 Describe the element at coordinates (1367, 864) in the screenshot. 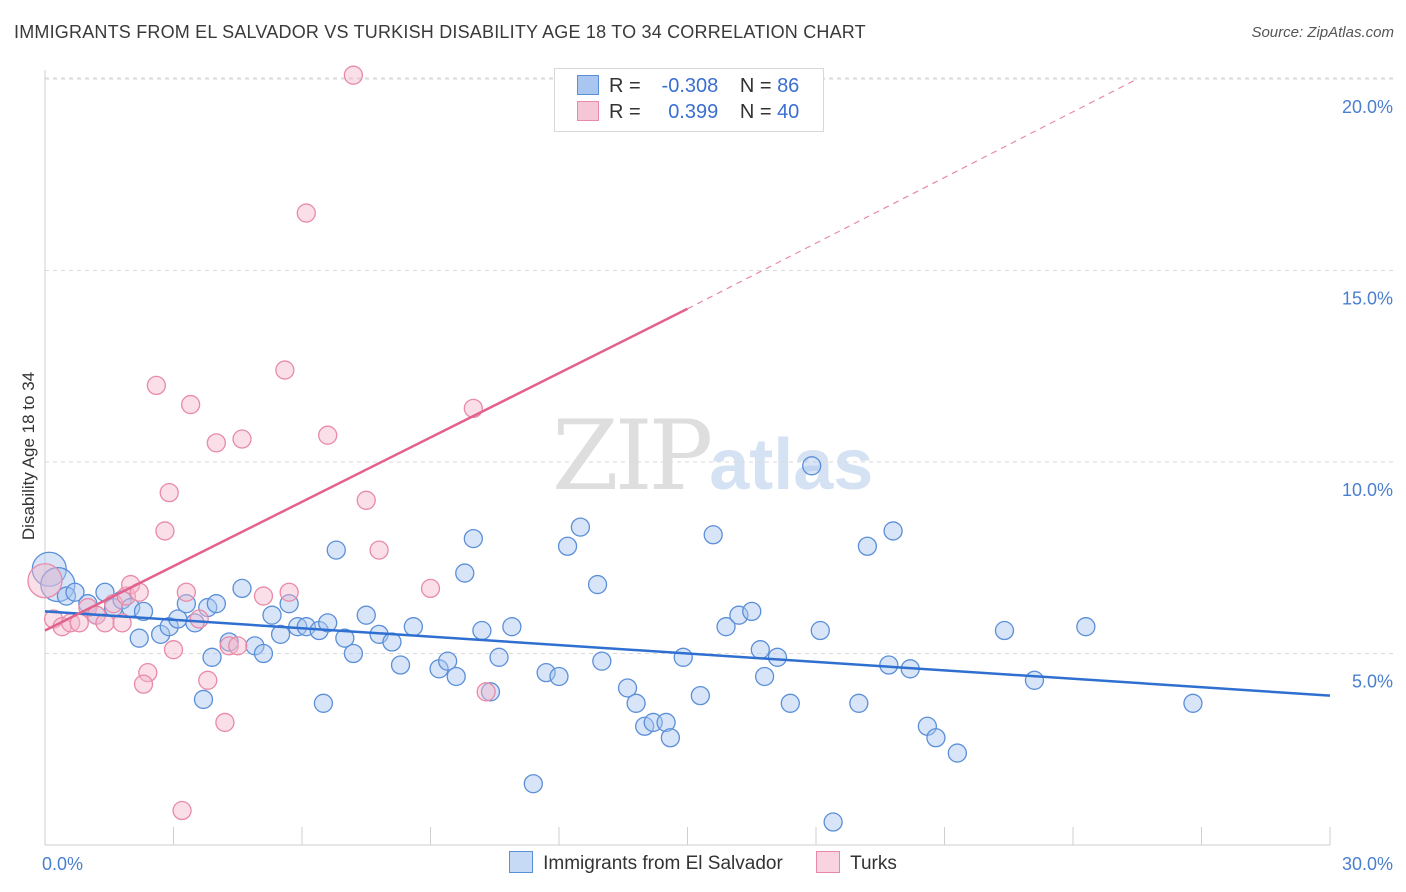

I see `x-tick-label: 30.0%` at that location.